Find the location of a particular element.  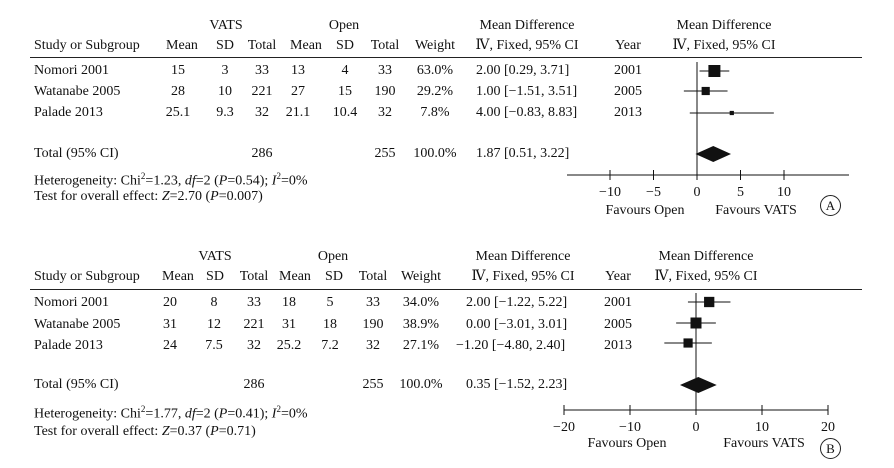

ci-text: −1.20 [−4.80, 2.40] is located at coordinates (511, 345).